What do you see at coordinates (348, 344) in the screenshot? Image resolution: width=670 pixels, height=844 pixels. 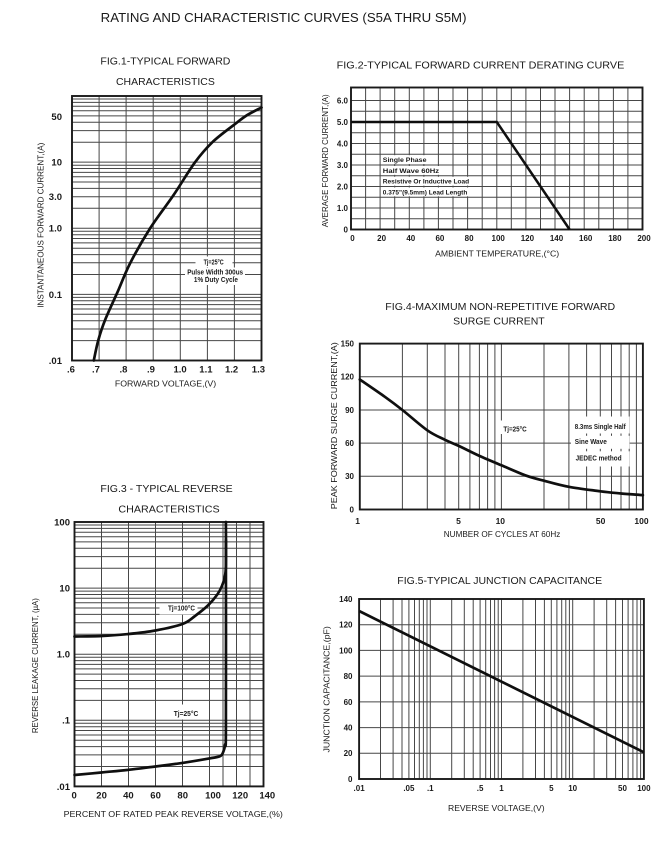 I see `svg-text: 150` at bounding box center [348, 344].